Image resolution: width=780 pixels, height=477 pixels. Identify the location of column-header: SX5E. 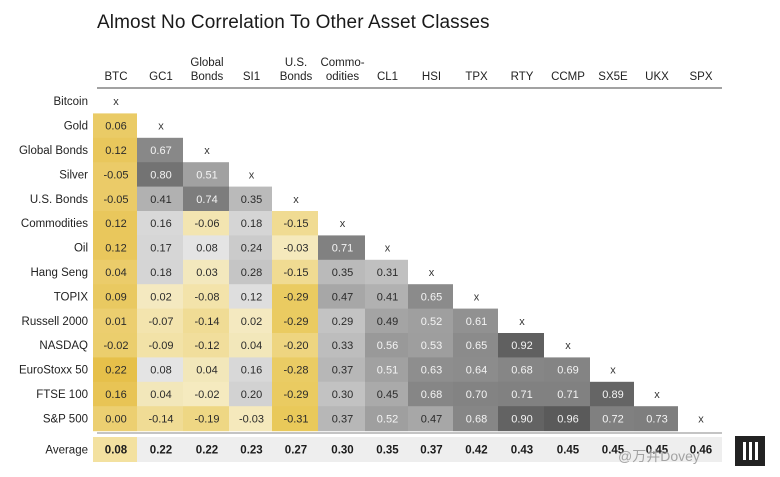
(613, 77).